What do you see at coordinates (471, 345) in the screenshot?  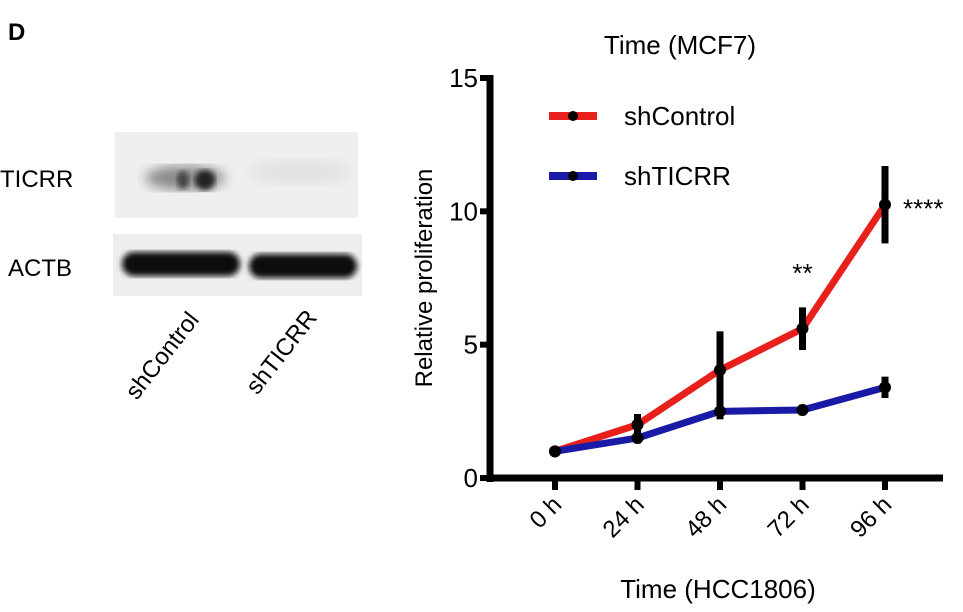 I see `y-tick-label: 5` at bounding box center [471, 345].